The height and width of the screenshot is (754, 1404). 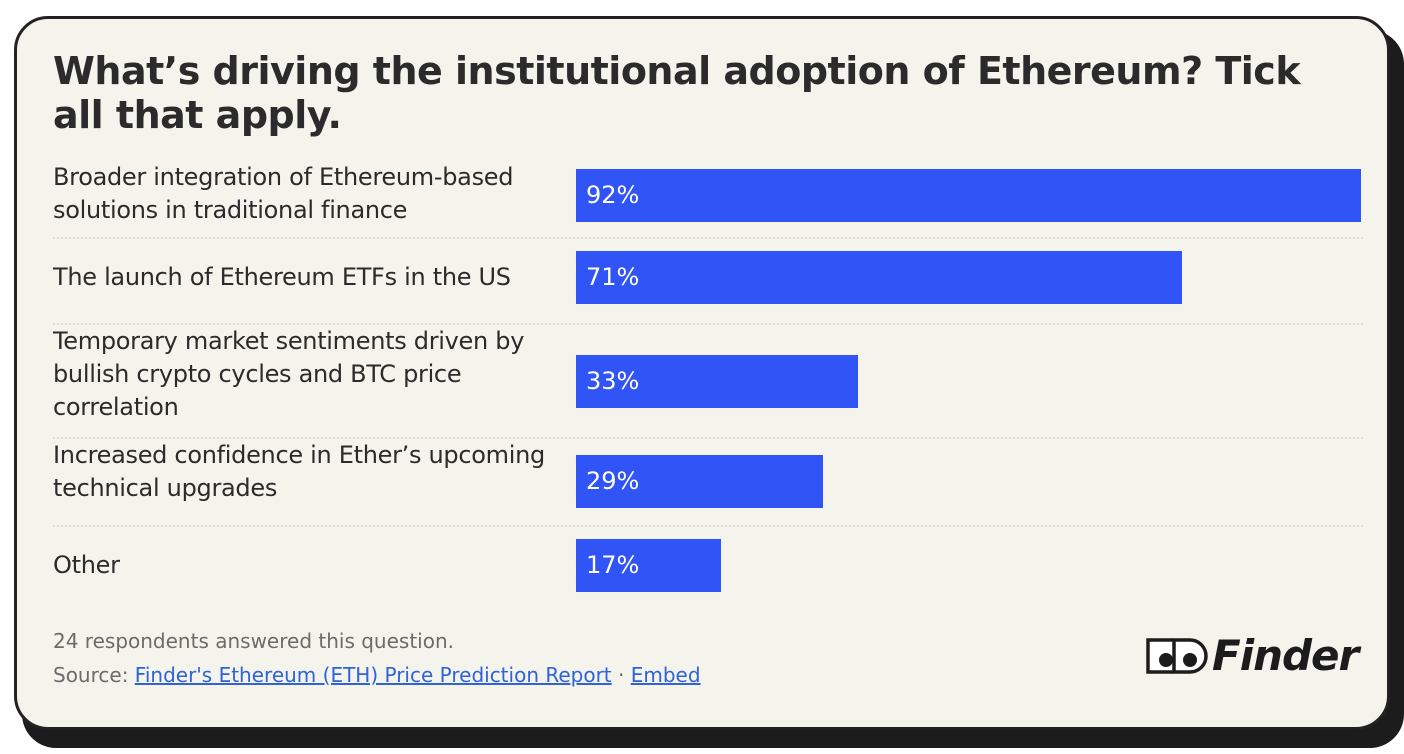 What do you see at coordinates (613, 565) in the screenshot?
I see `value-label: 17%` at bounding box center [613, 565].